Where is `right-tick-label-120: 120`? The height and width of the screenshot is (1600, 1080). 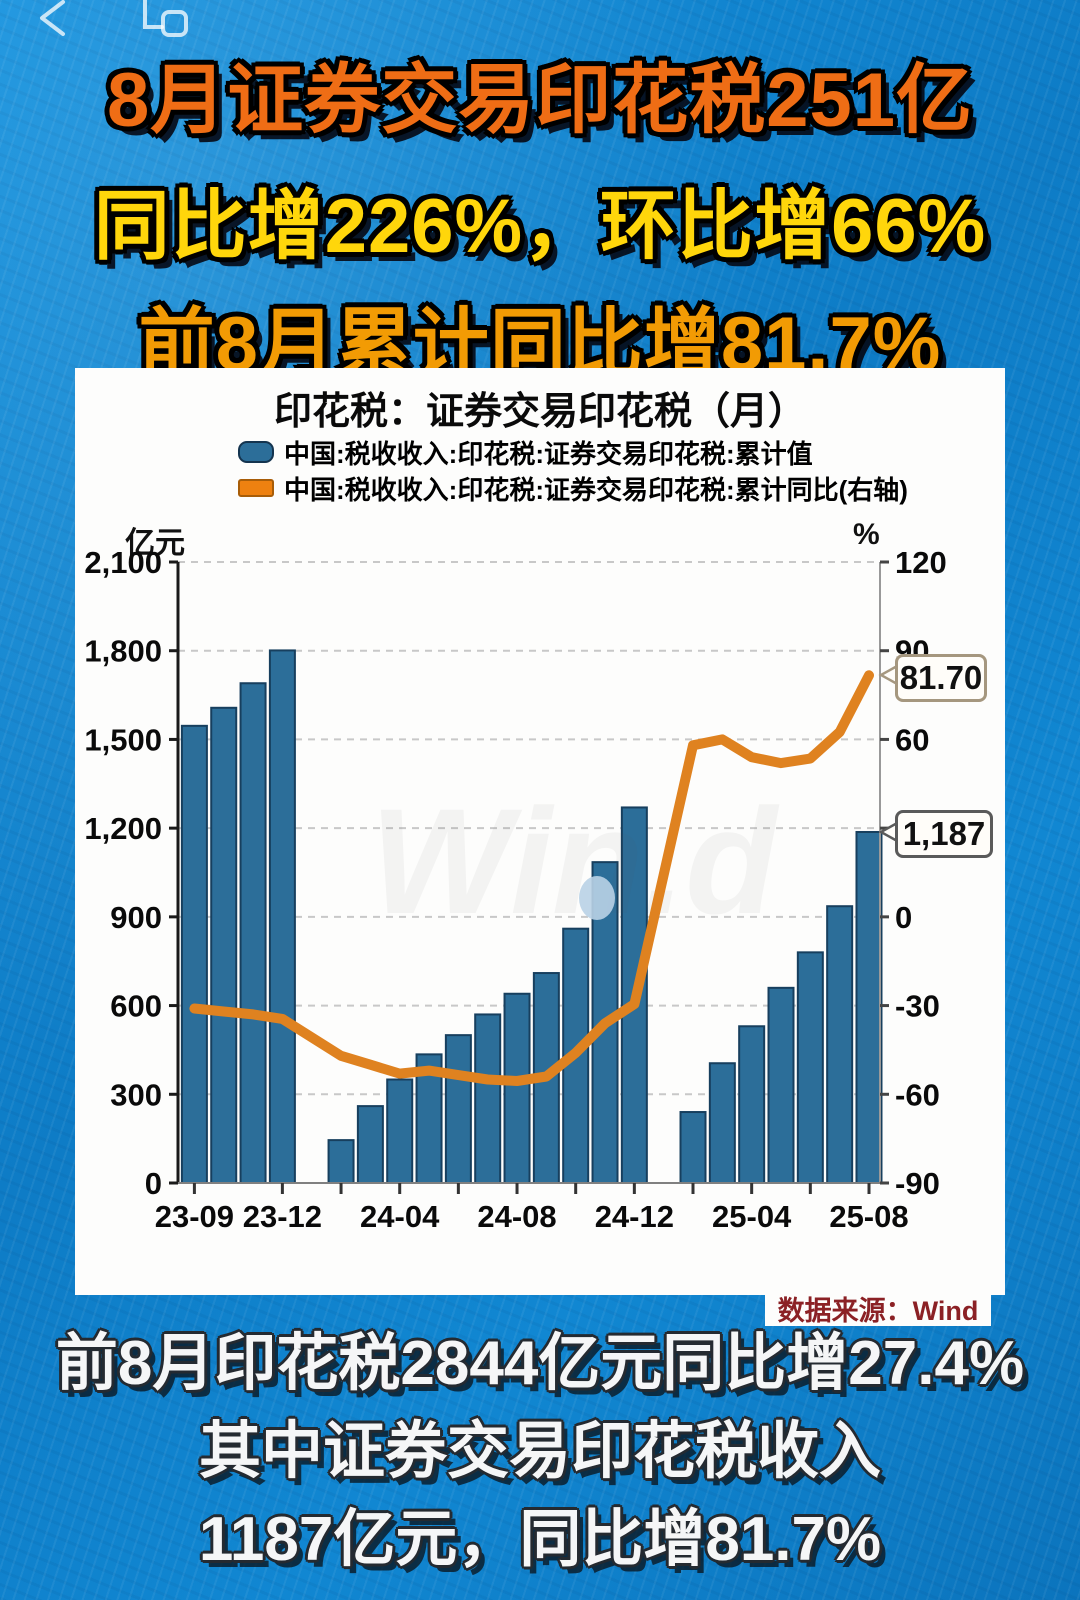
right-tick-label-120: 120 is located at coordinates (921, 562).